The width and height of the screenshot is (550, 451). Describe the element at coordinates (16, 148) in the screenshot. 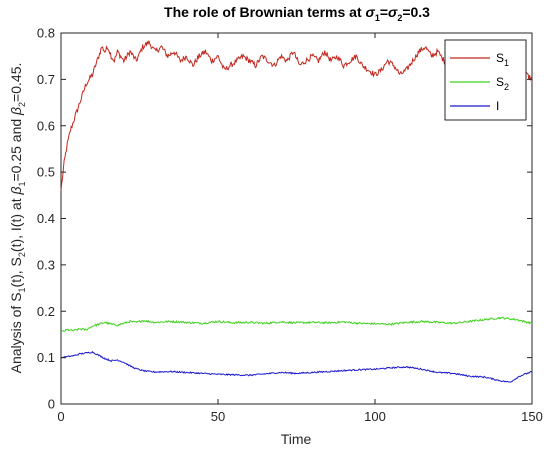

I see `ylabel-part-4: =0.25 and` at that location.